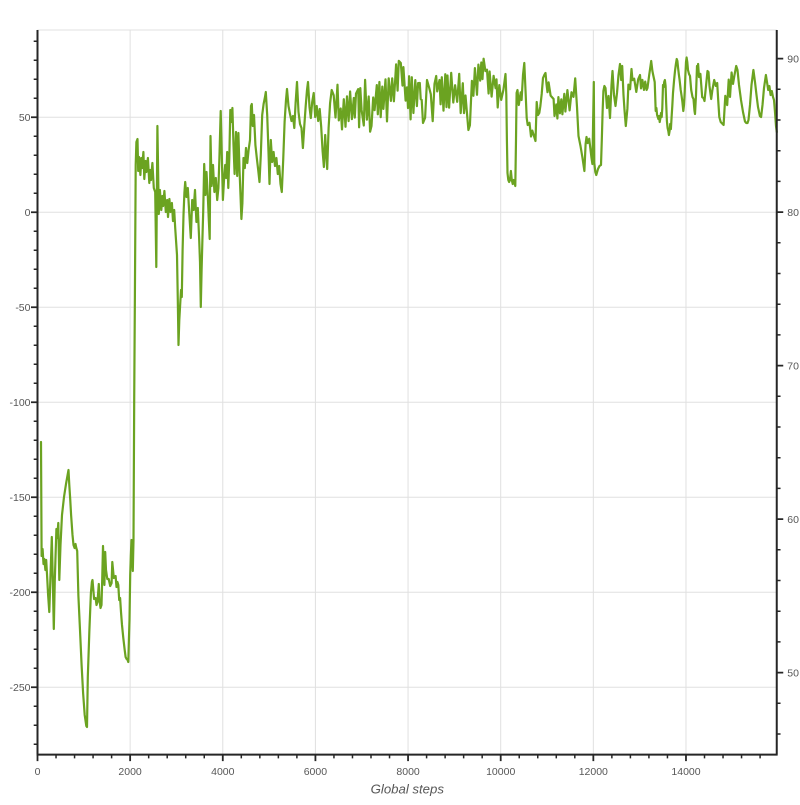  Describe the element at coordinates (316, 772) in the screenshot. I see `svg-text: 6000` at that location.